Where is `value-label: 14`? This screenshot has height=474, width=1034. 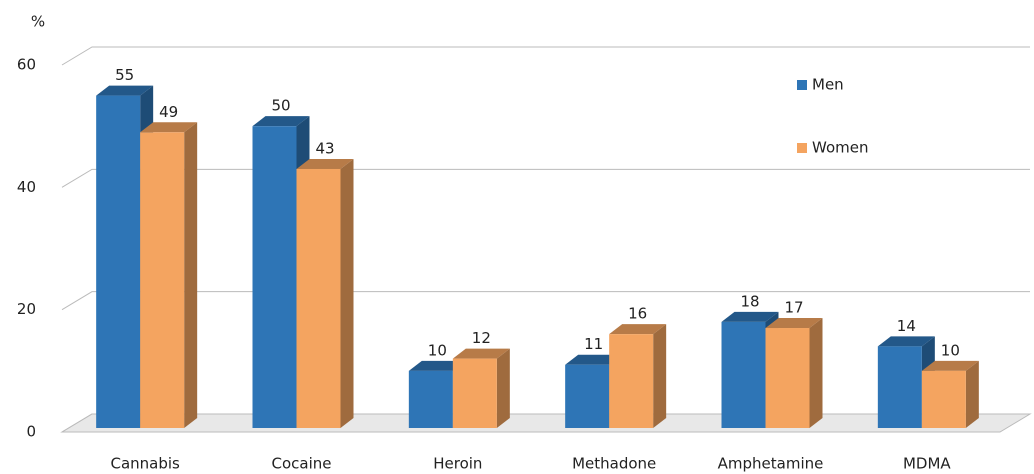 value-label: 14 is located at coordinates (906, 326).